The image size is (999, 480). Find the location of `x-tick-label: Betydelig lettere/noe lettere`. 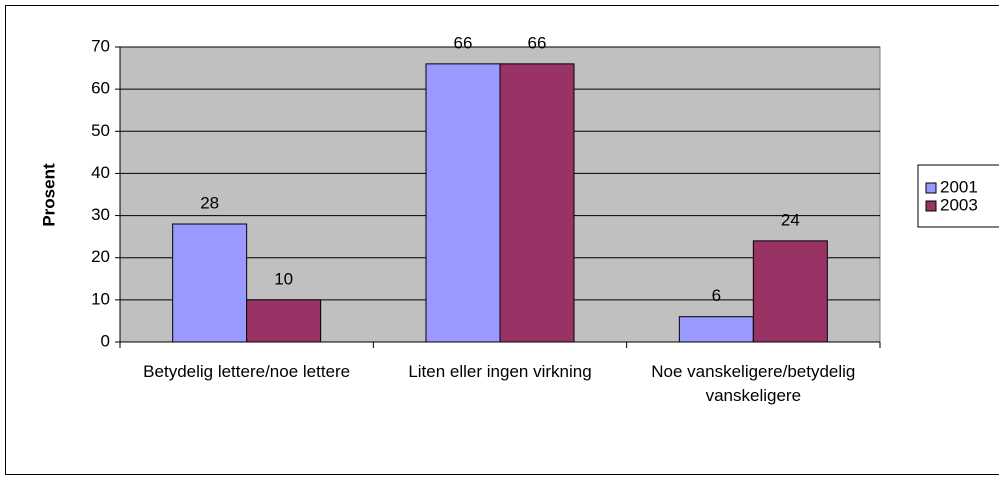

x-tick-label: Betydelig lettere/noe lettere is located at coordinates (247, 371).